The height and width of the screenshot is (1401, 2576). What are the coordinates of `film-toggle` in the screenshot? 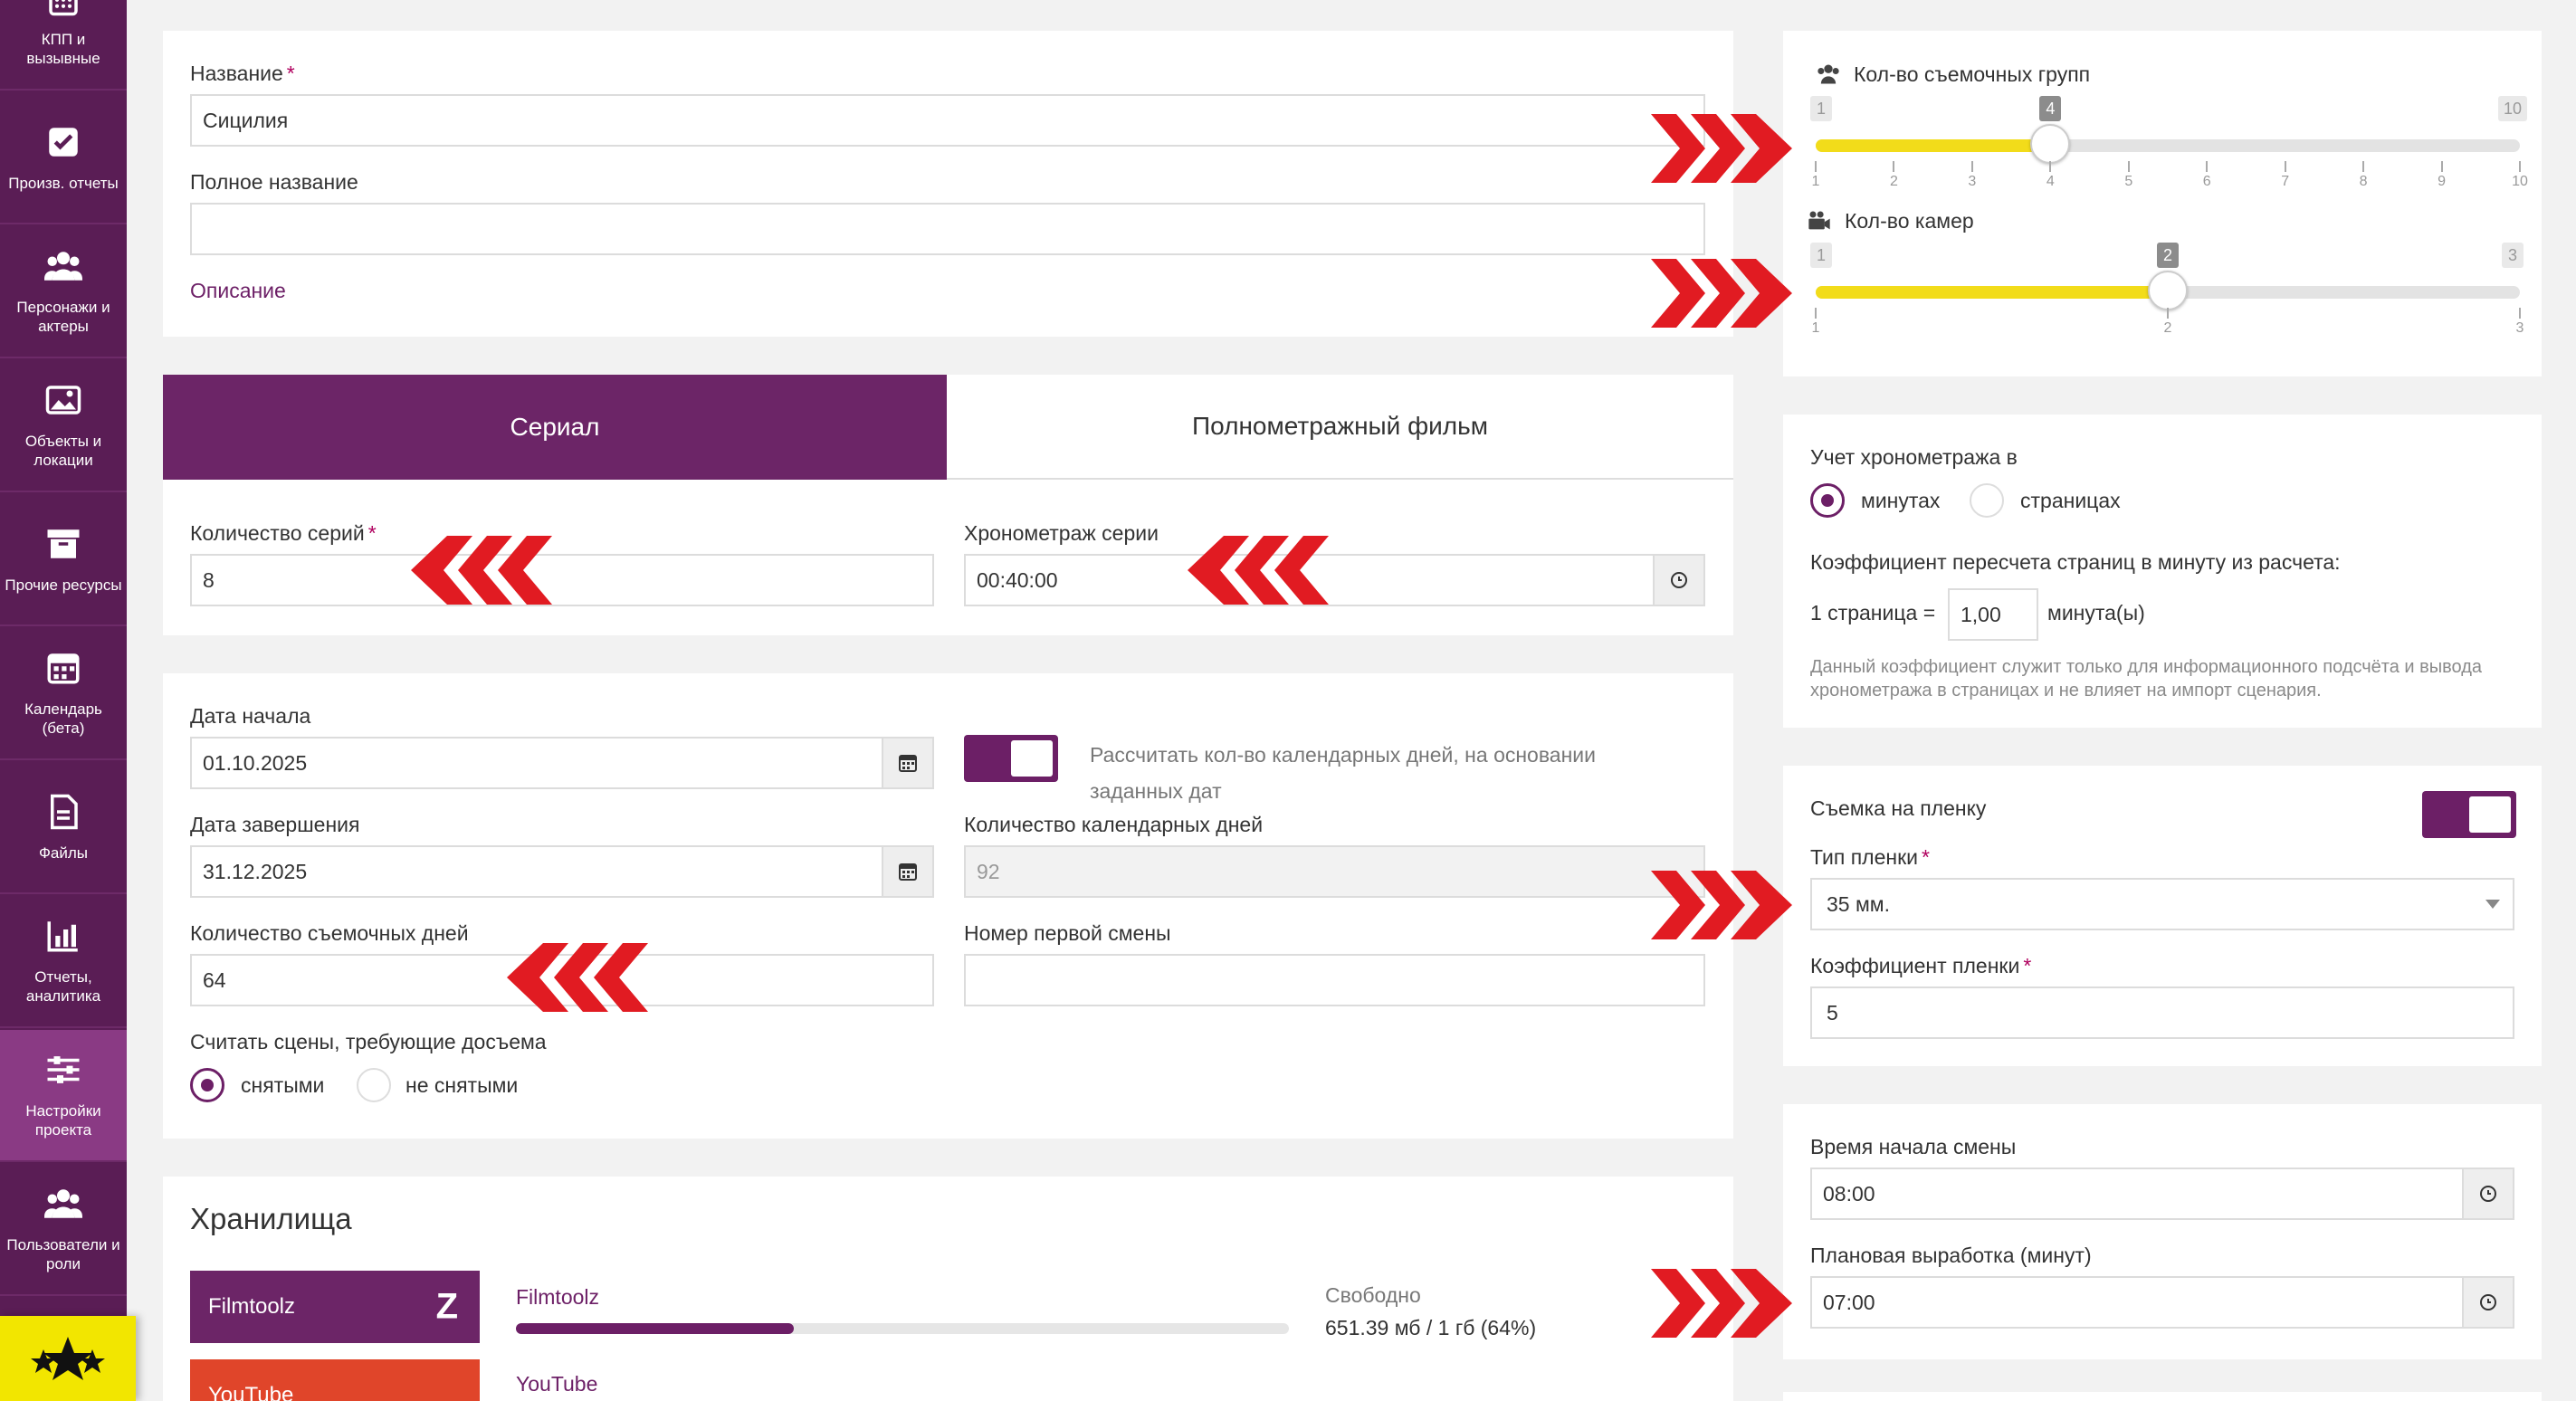 It's located at (2469, 814).